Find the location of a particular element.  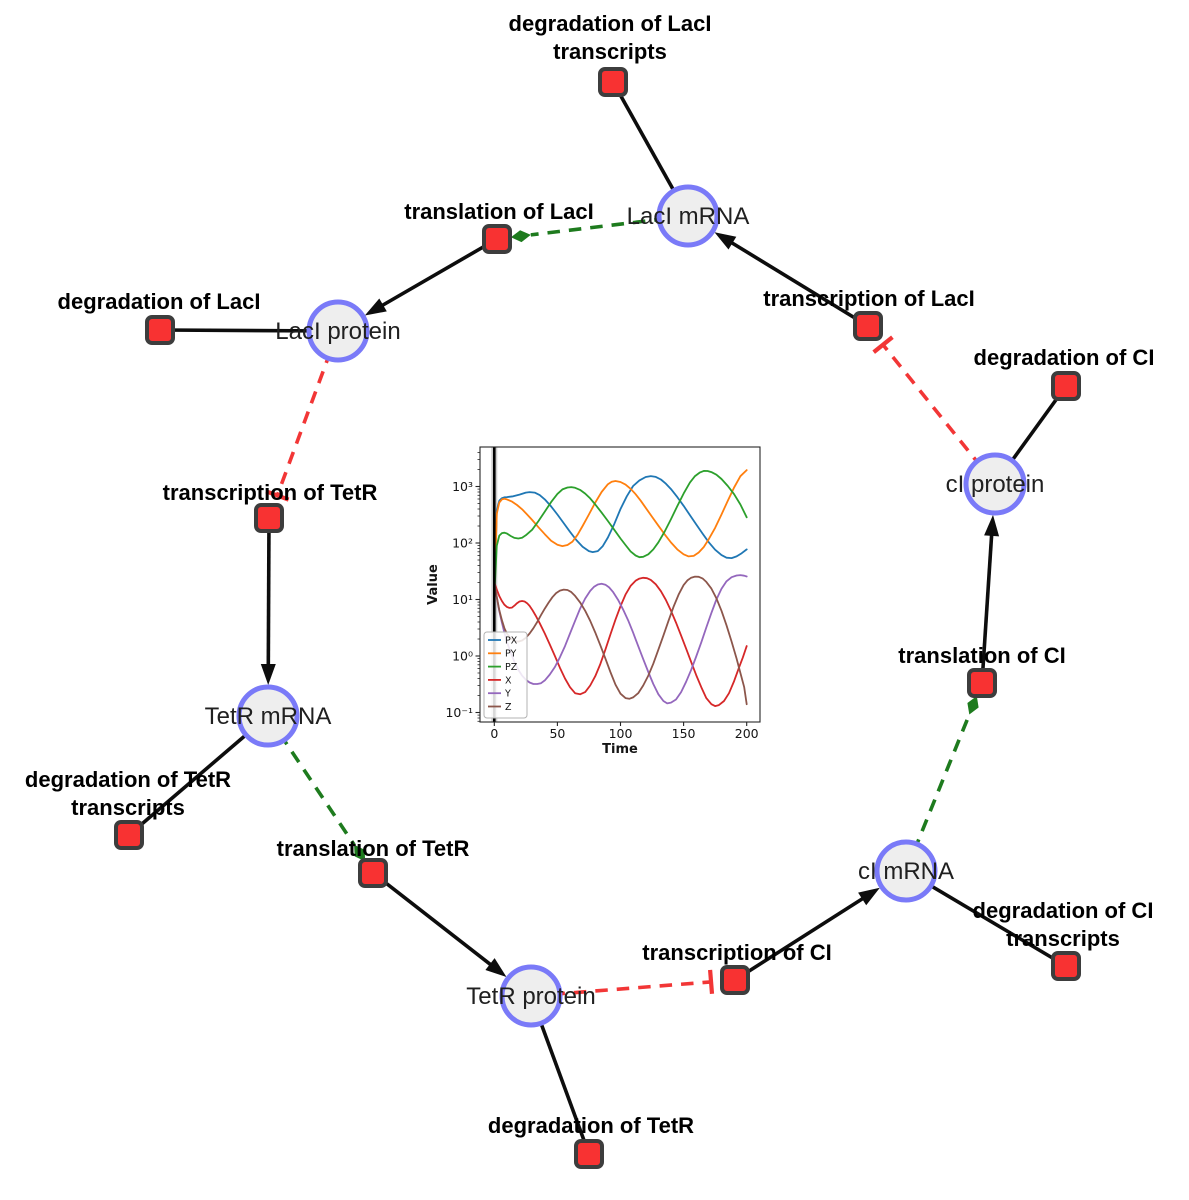

species-label-lacI_protein: LacI protein is located at coordinates (337, 331).